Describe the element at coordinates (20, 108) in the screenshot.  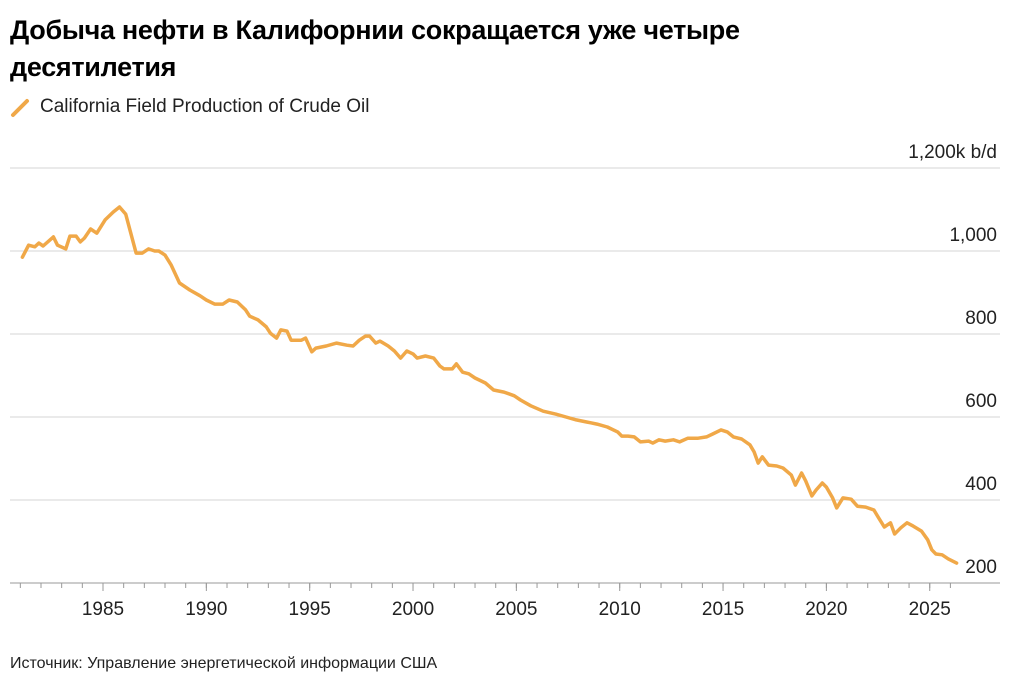
I see `legend-swatch` at that location.